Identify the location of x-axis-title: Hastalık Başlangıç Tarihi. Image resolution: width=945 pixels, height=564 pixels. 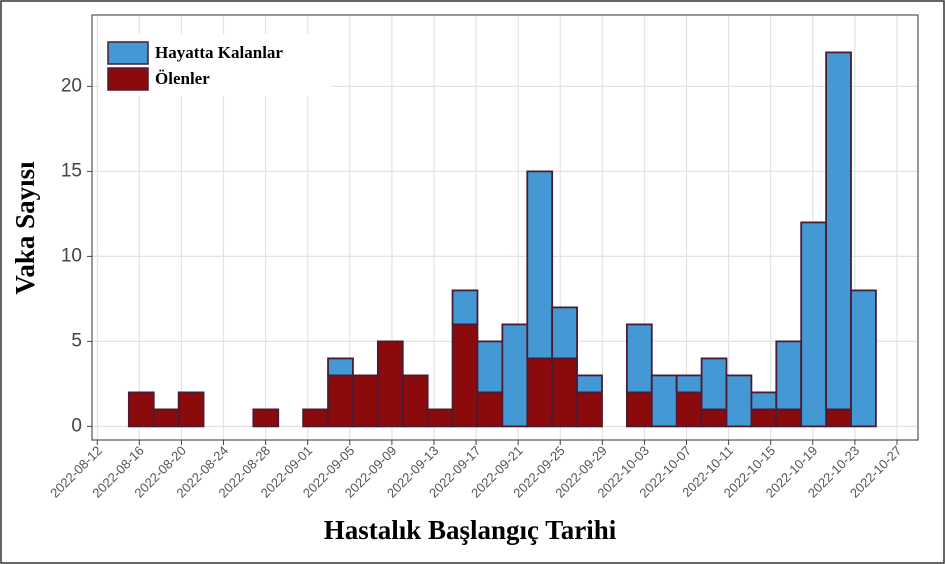
(470, 530).